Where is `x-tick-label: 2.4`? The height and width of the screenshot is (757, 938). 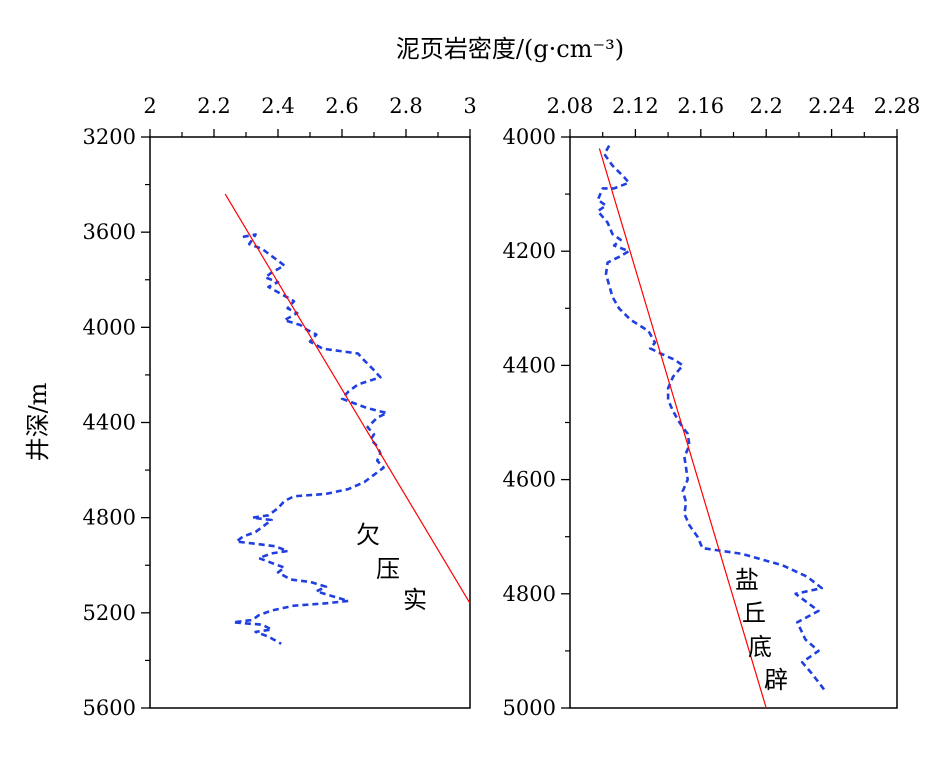 x-tick-label: 2.4 is located at coordinates (277, 106).